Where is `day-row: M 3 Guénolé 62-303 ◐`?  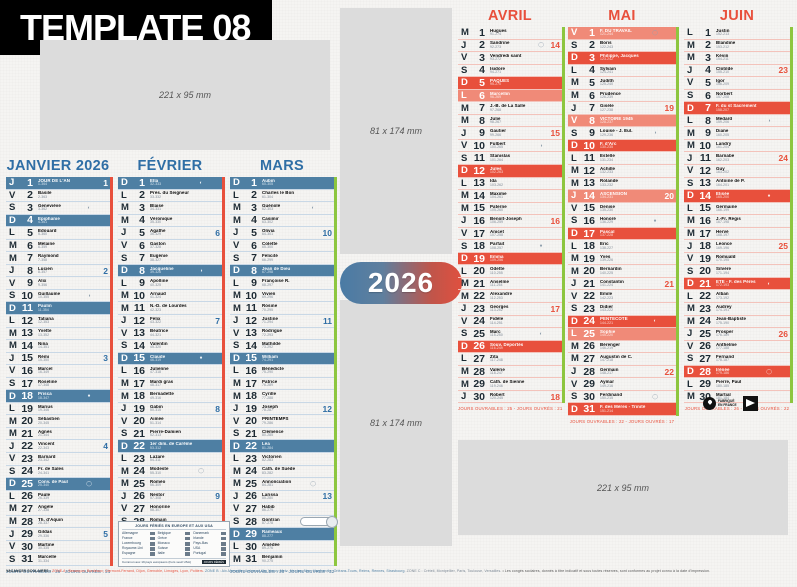 day-row: M 3 Guénolé 62-303 ◐ is located at coordinates (282, 208).